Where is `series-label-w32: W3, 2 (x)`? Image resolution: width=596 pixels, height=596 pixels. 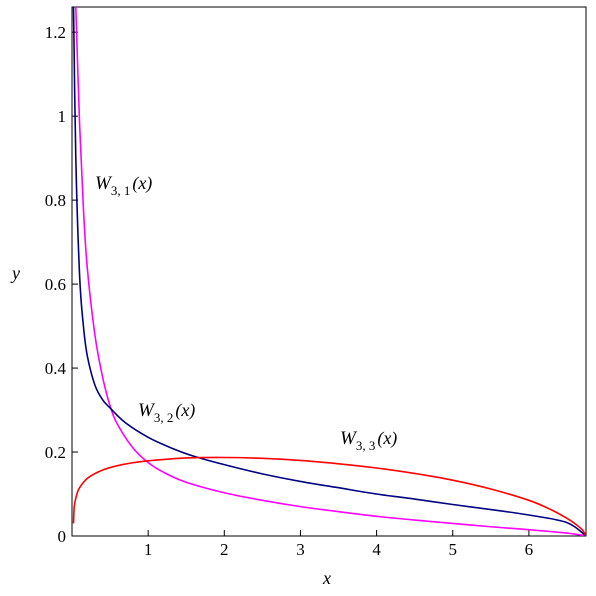 series-label-w32: W3, 2 (x) is located at coordinates (166, 412).